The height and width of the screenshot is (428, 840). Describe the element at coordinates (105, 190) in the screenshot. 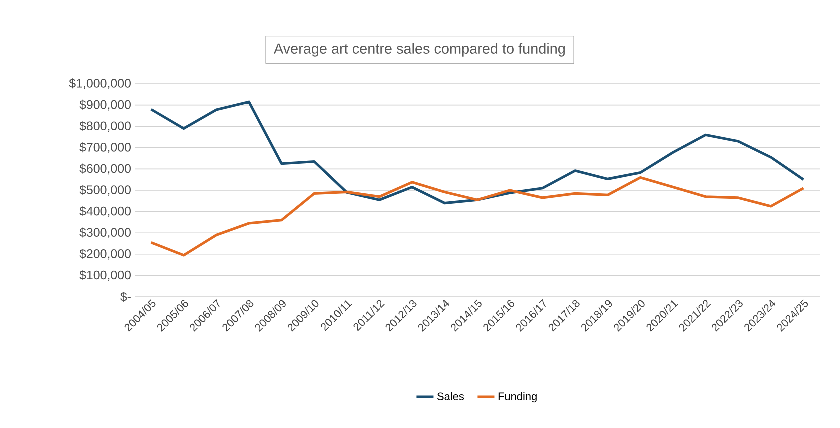

I see `y-tick-label: $500,000` at that location.